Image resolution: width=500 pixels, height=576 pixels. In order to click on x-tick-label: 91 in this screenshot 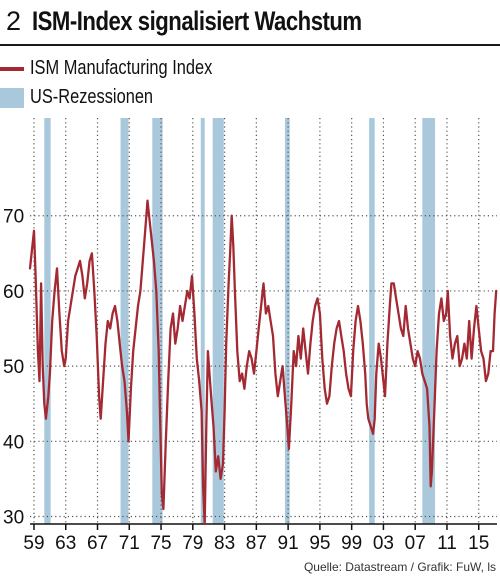, I will do `click(288, 543)`.